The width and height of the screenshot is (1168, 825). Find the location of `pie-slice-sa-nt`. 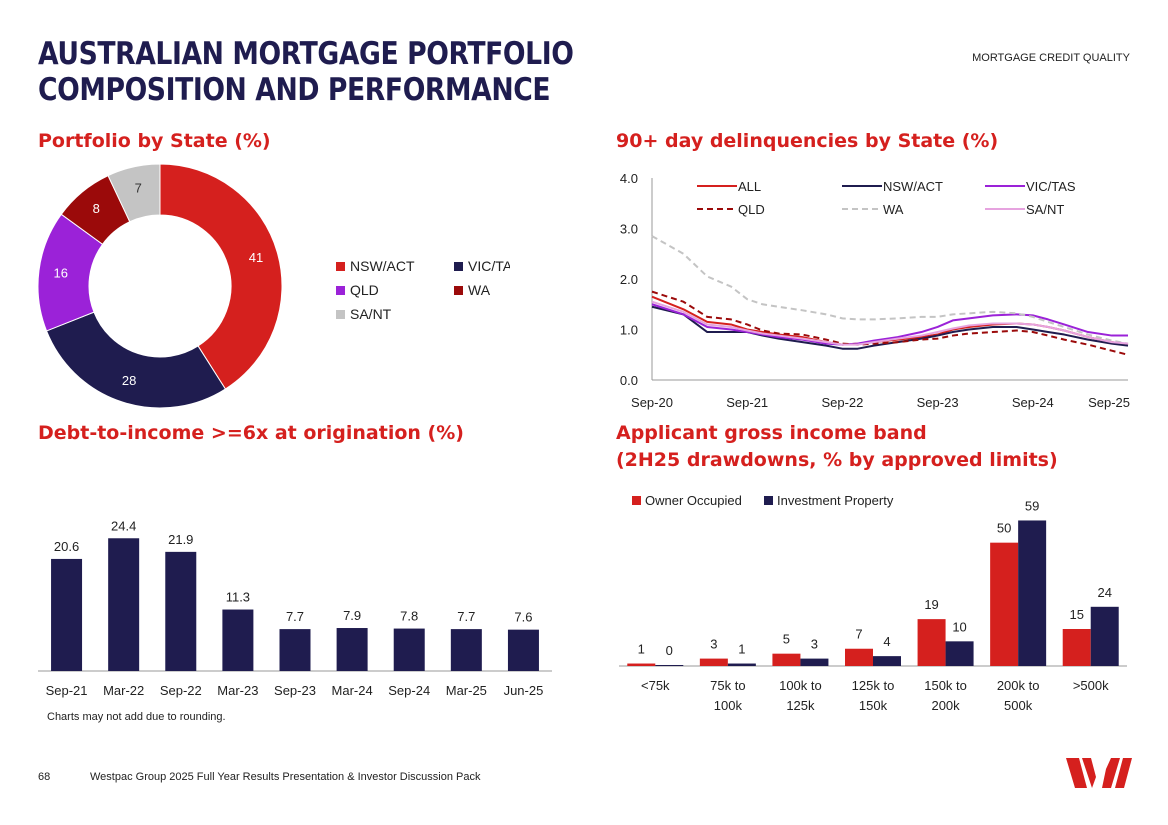

pie-slice-sa-nt is located at coordinates (134, 193).